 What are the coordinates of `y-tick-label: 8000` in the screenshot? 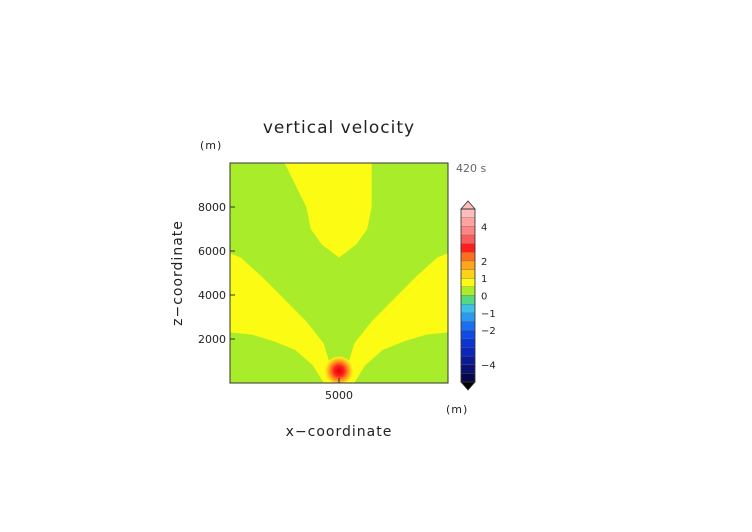 It's located at (212, 207).